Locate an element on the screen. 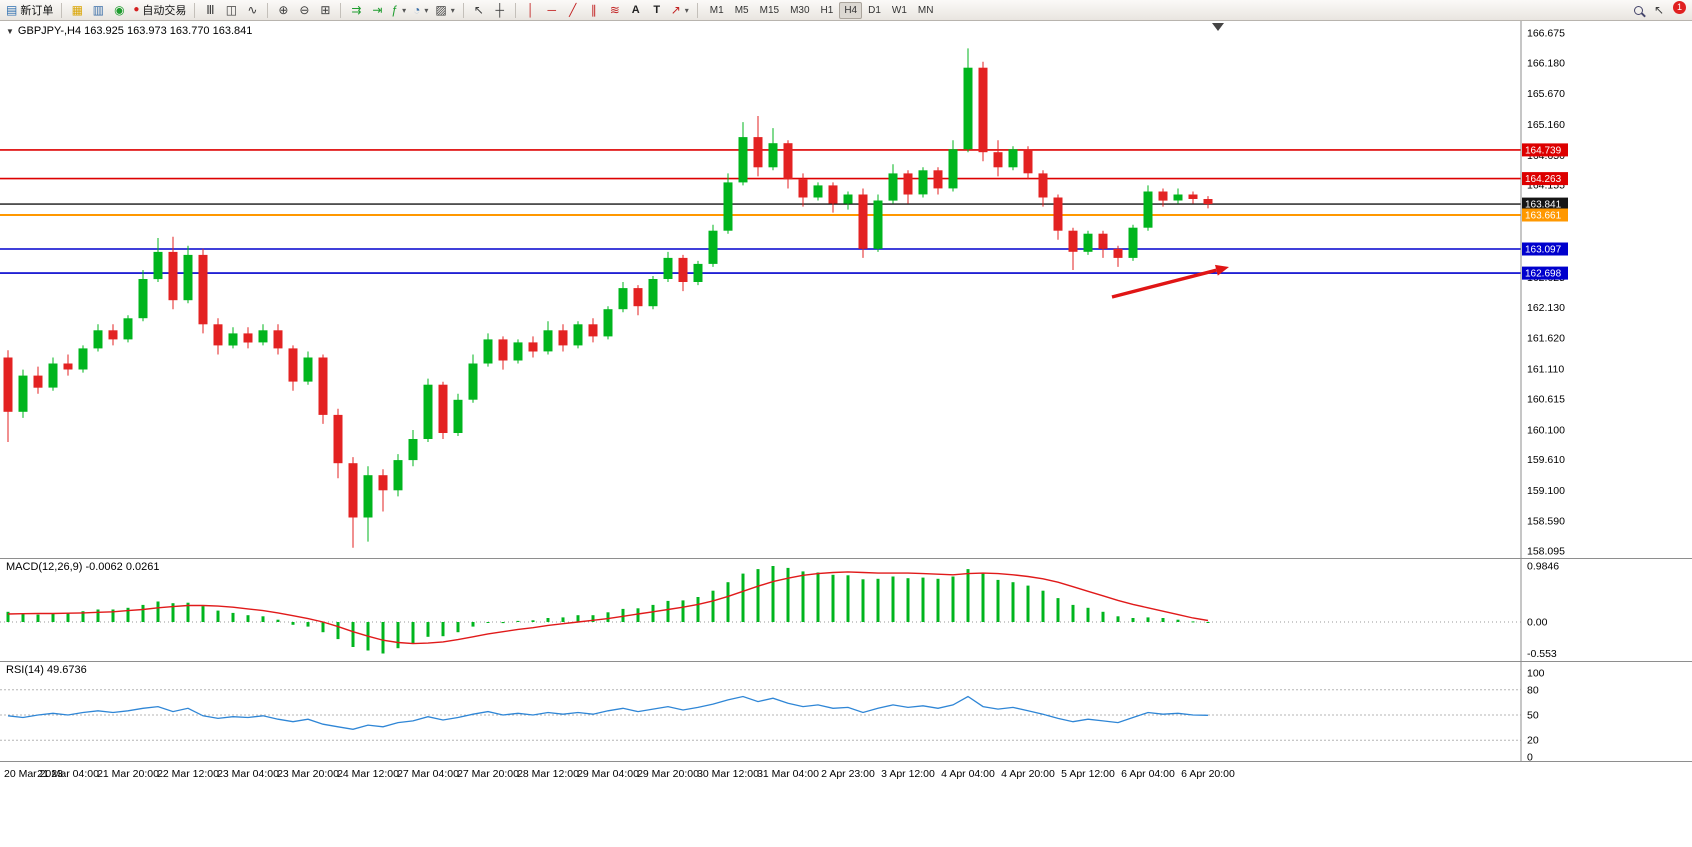 Image resolution: width=1692 pixels, height=847 pixels. price-axis-label: 160.100 is located at coordinates (1546, 431).